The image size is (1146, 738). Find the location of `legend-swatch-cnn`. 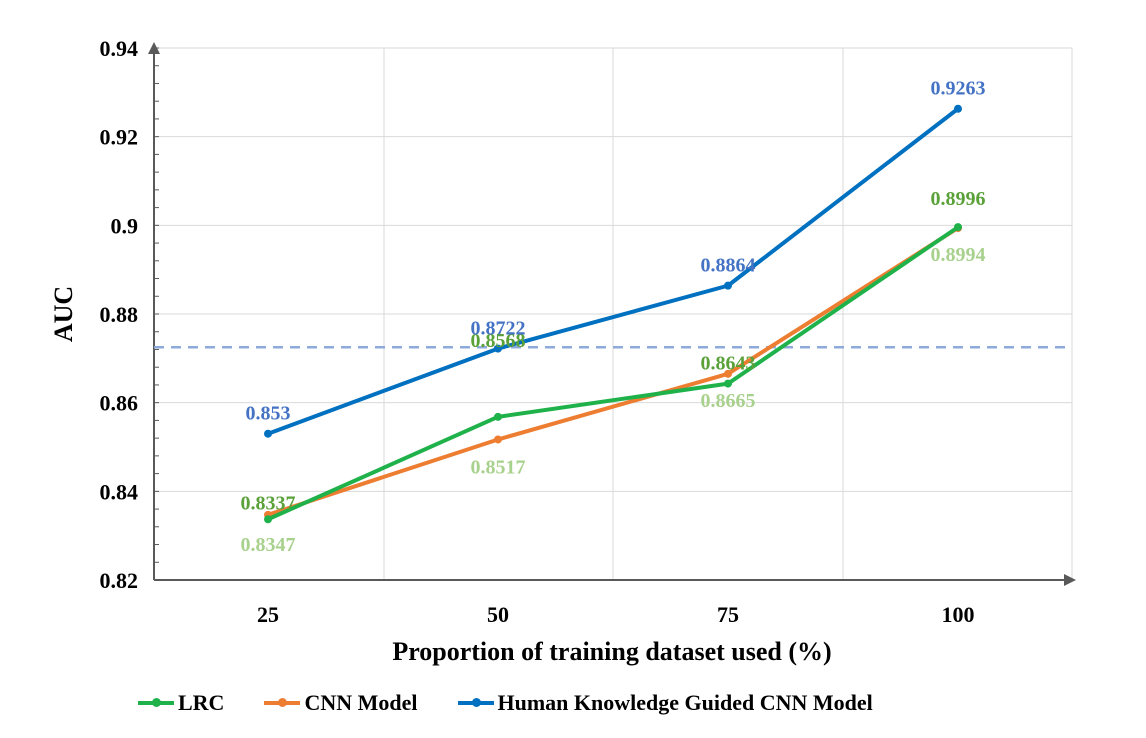

legend-swatch-cnn is located at coordinates (282, 702).